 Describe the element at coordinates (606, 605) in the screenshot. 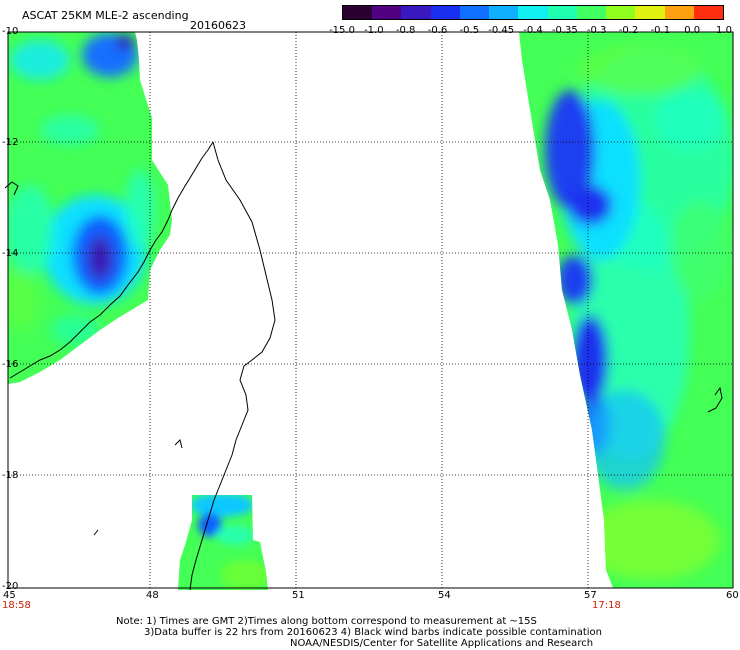

I see `right-pass-time: 17:18` at that location.